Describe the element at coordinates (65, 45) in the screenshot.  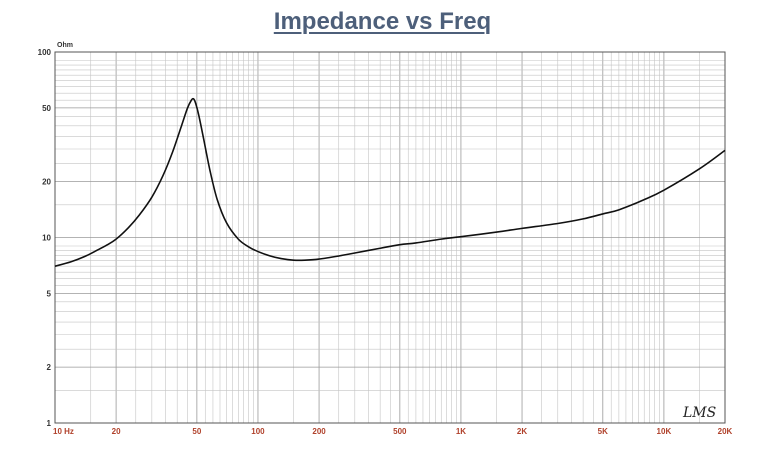
I see `y-axis-unit-label: Ohm` at that location.